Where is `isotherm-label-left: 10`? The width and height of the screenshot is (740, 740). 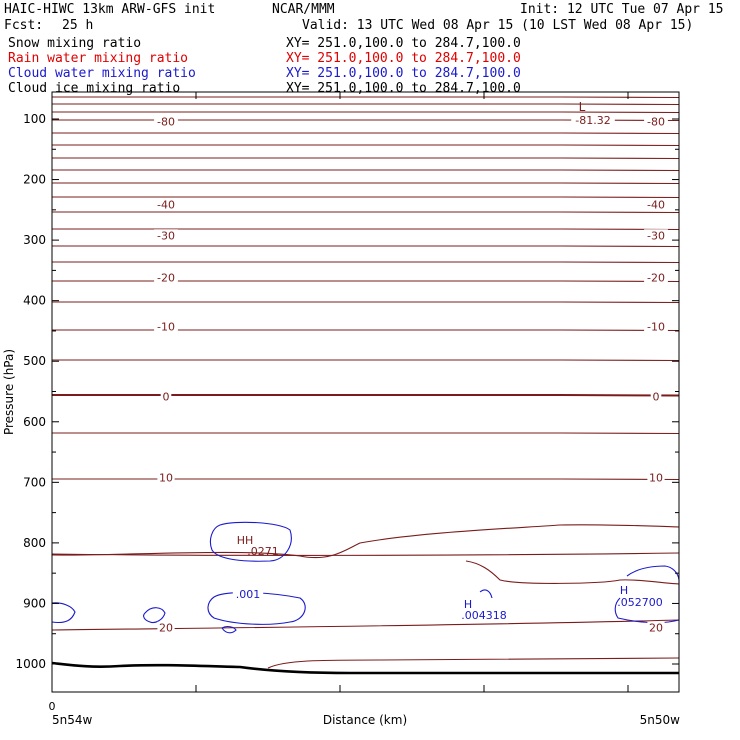 isotherm-label-left: 10 is located at coordinates (166, 477).